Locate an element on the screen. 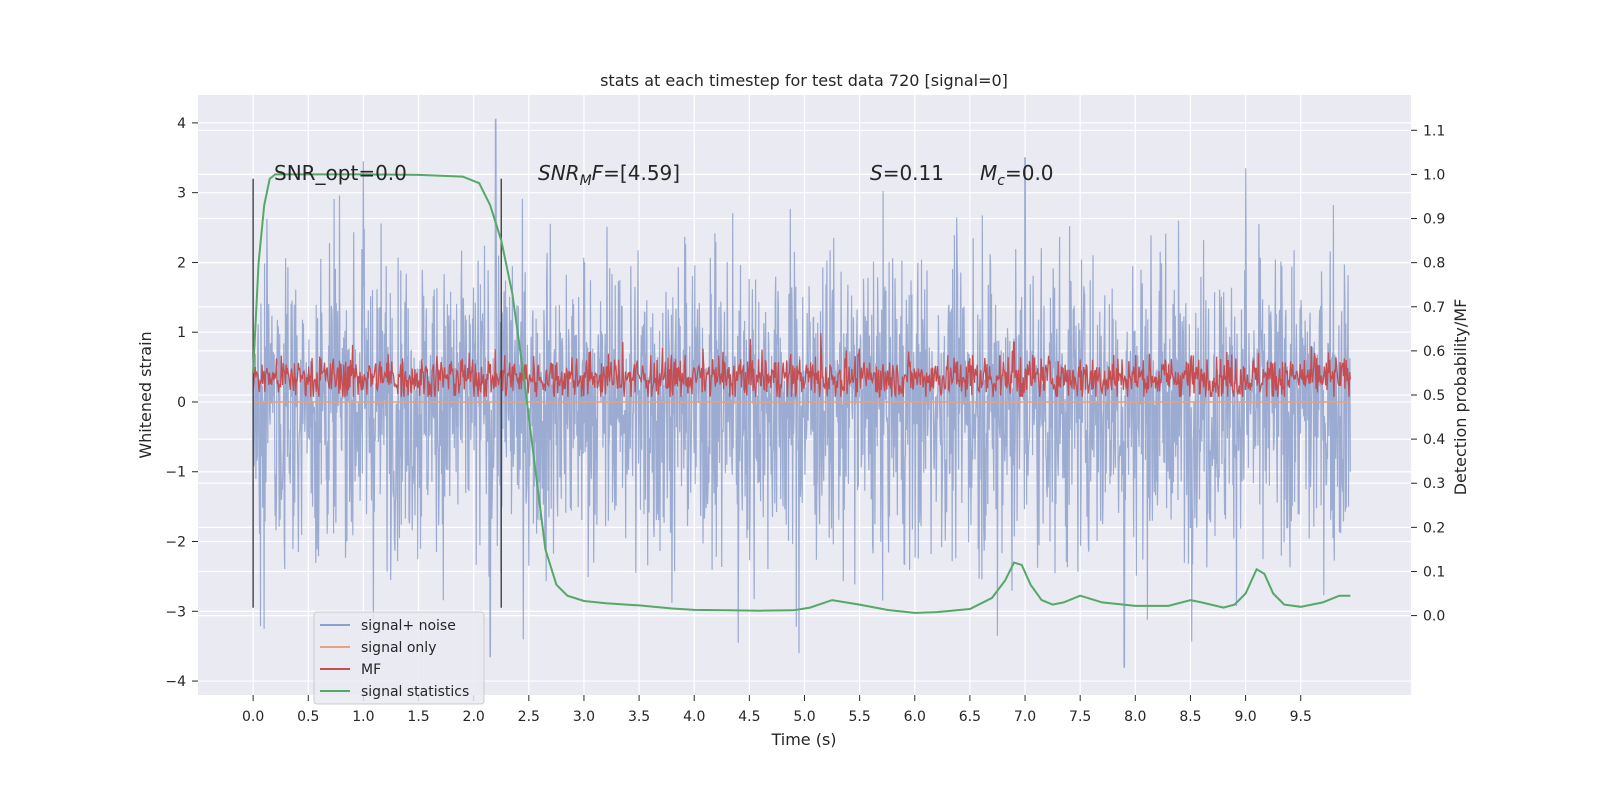 This screenshot has height=800, width=1600. annotation-mc: Mc=0.0 is located at coordinates (1017, 175).